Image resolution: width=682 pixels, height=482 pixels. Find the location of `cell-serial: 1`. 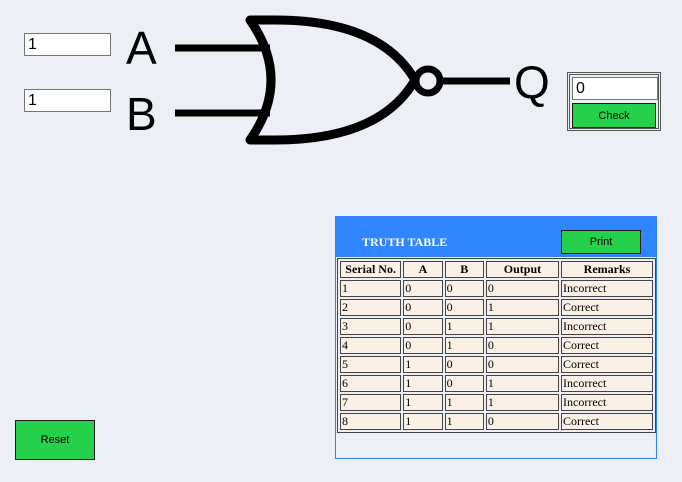

cell-serial: 1 is located at coordinates (371, 288).